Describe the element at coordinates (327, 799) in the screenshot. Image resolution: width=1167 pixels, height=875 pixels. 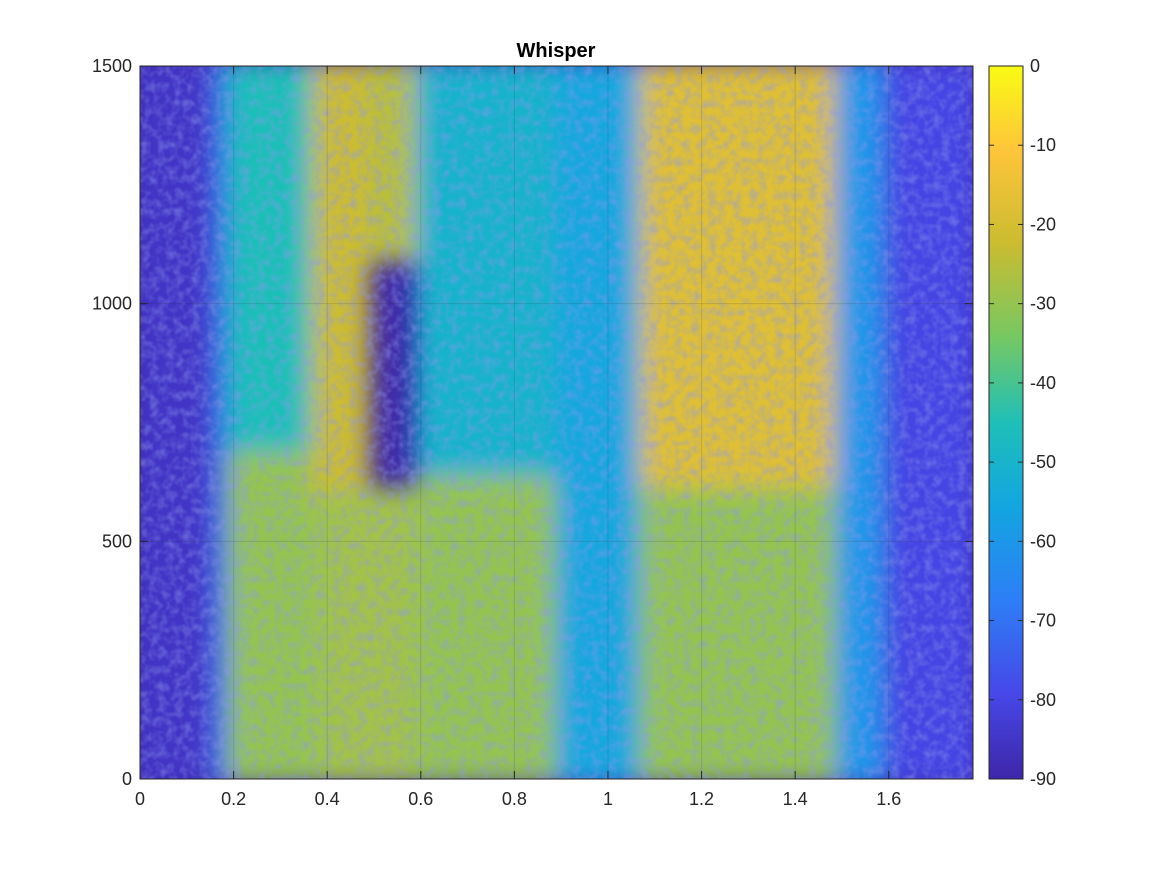
I see `x-tick-label: 0.4` at that location.